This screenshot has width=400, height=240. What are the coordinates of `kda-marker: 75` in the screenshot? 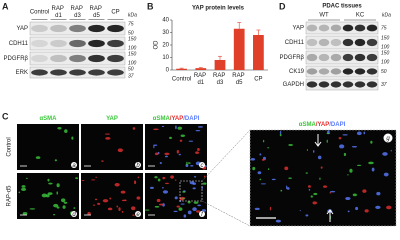 It's located at (384, 28).